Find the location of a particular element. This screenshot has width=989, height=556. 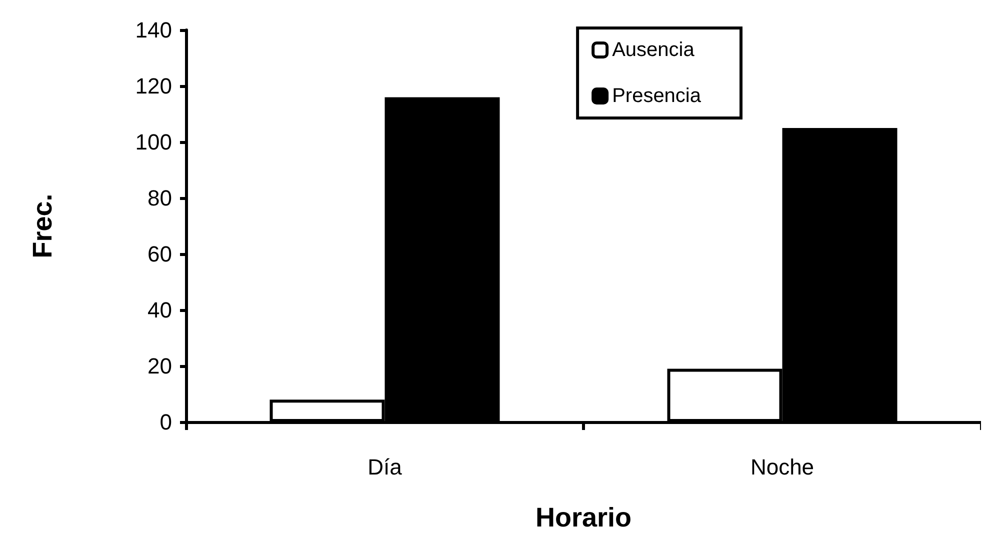

legend-label: Ausencia is located at coordinates (654, 50).